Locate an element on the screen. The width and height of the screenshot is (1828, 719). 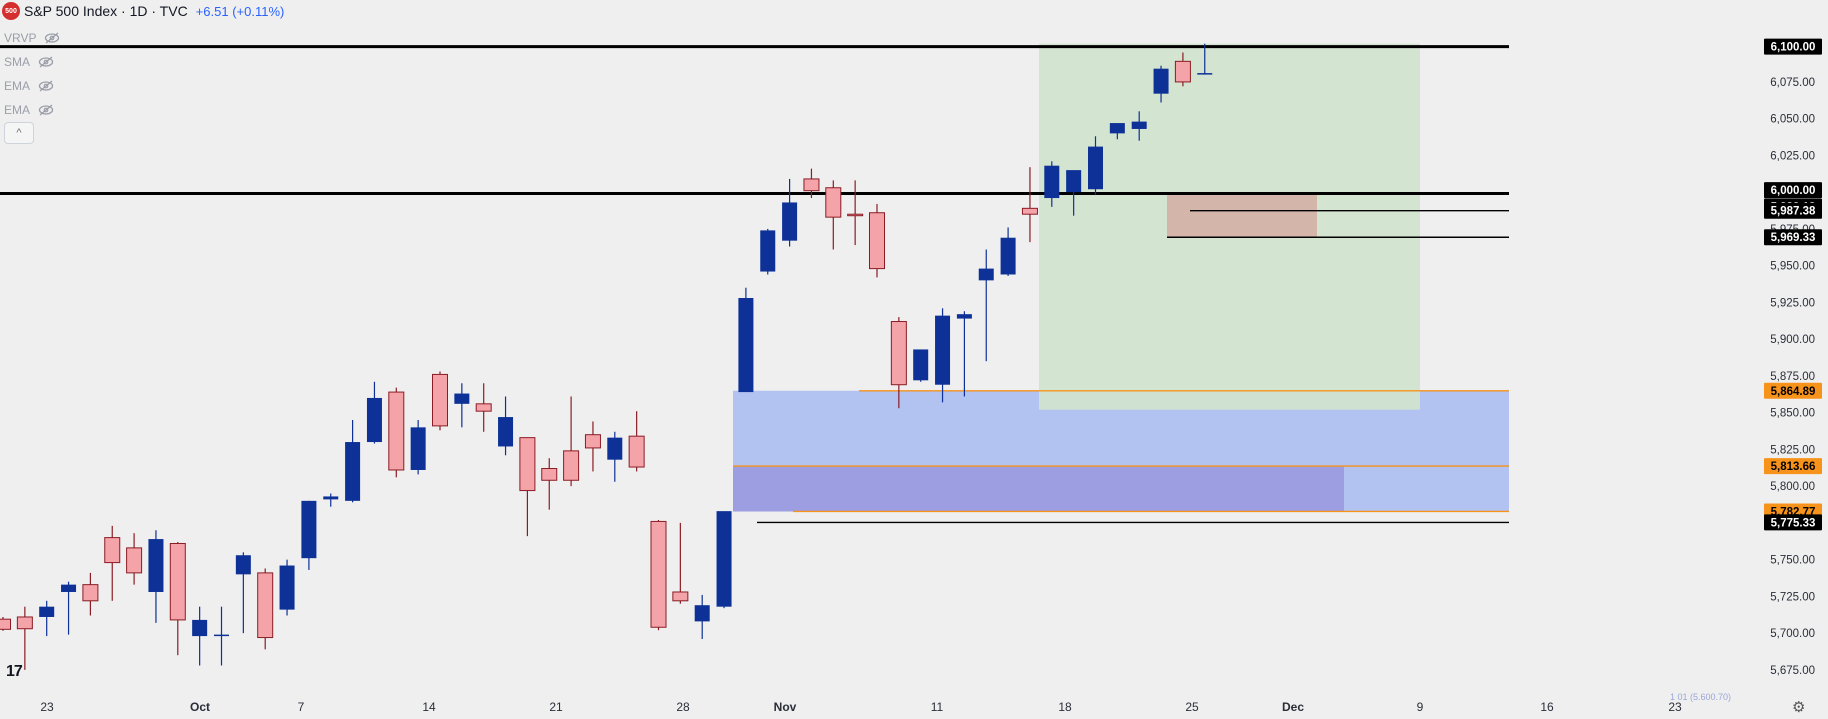
tradingview-logo: 17 is located at coordinates (14, 671).